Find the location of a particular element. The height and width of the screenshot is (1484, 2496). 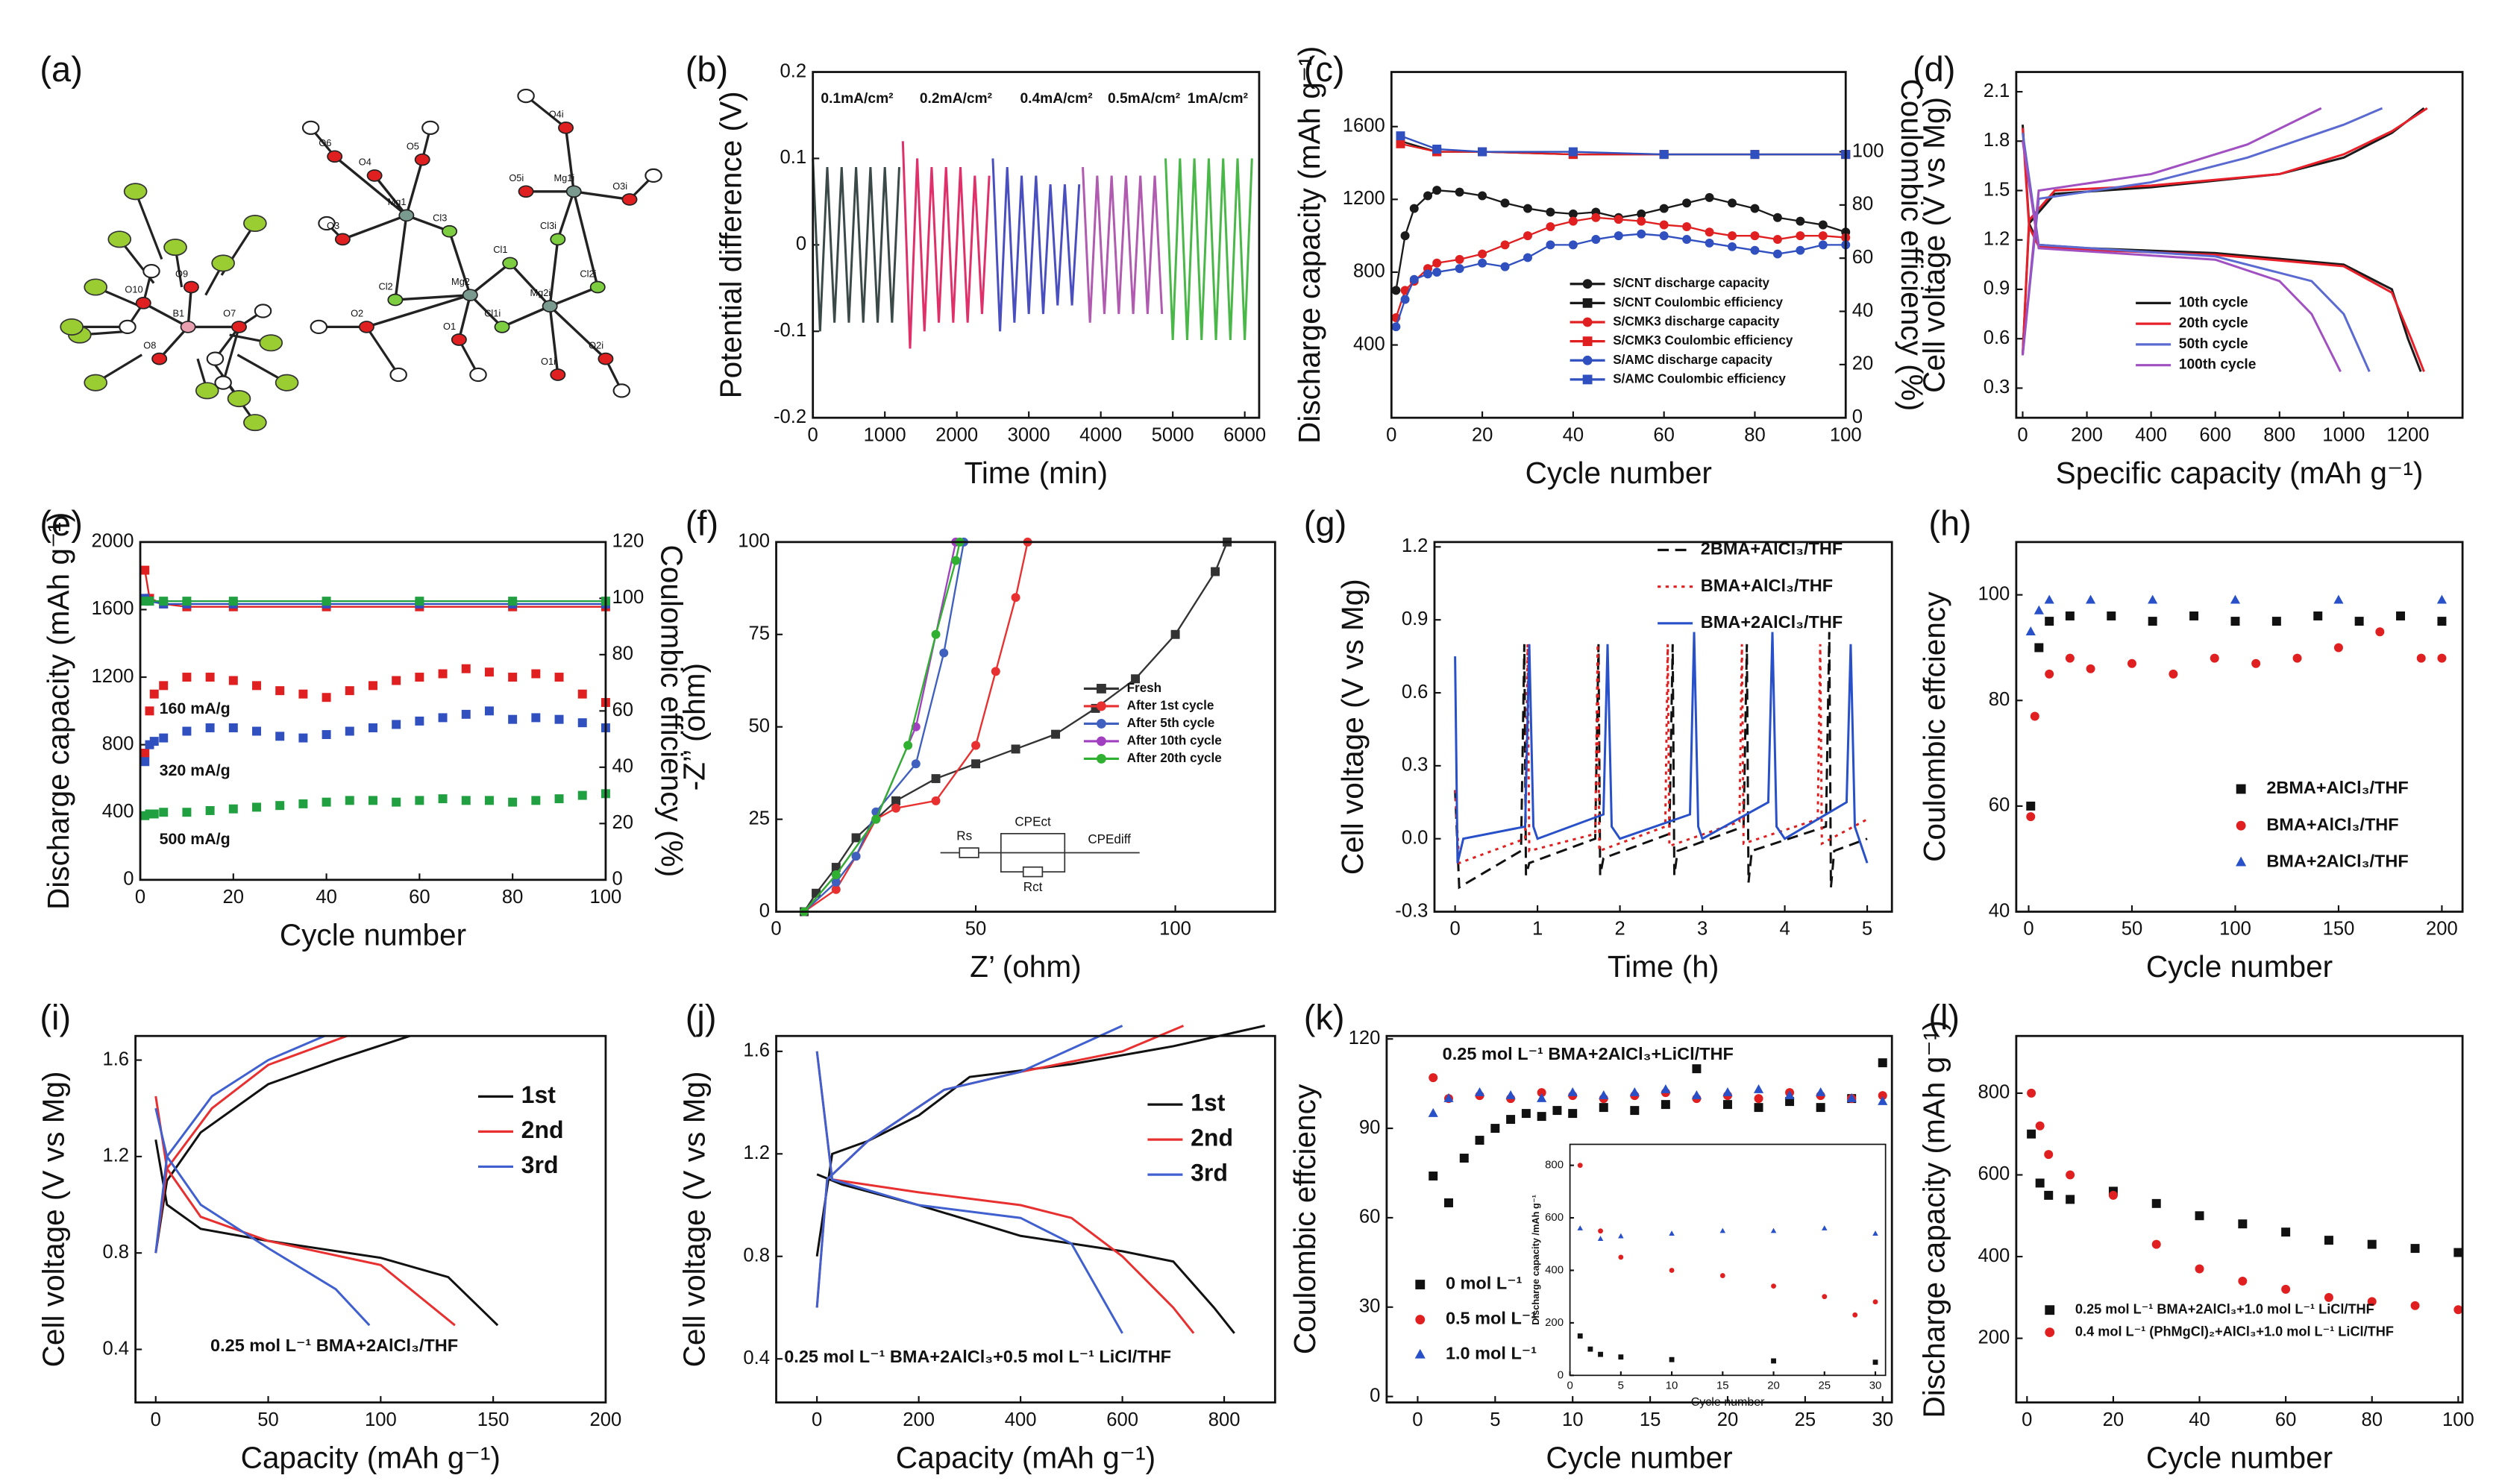

x-tick-label: 0 is located at coordinates (817, 1419).